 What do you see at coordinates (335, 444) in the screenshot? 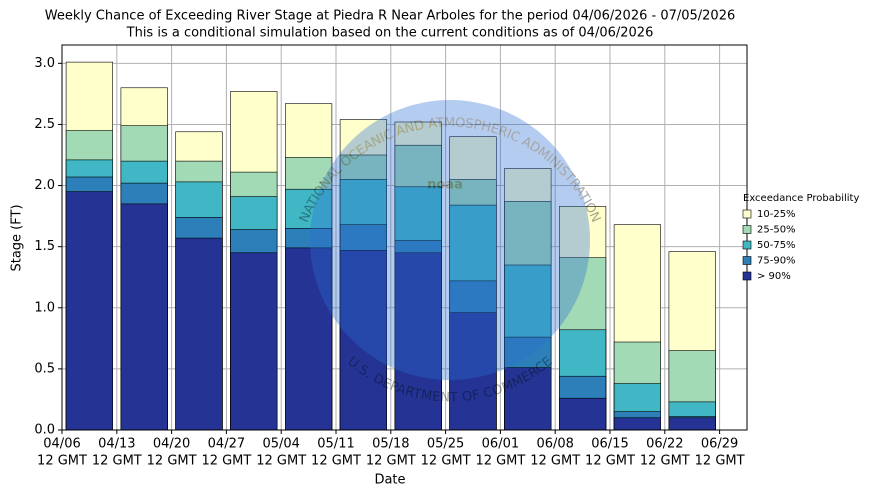
I see `x-tick-label: 05/11` at bounding box center [335, 444].